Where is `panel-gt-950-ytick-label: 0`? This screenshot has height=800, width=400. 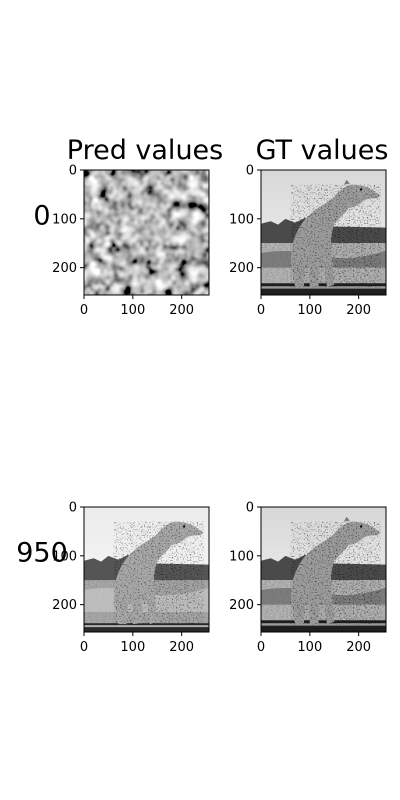
panel-gt-950-ytick-label: 0 is located at coordinates (250, 508).